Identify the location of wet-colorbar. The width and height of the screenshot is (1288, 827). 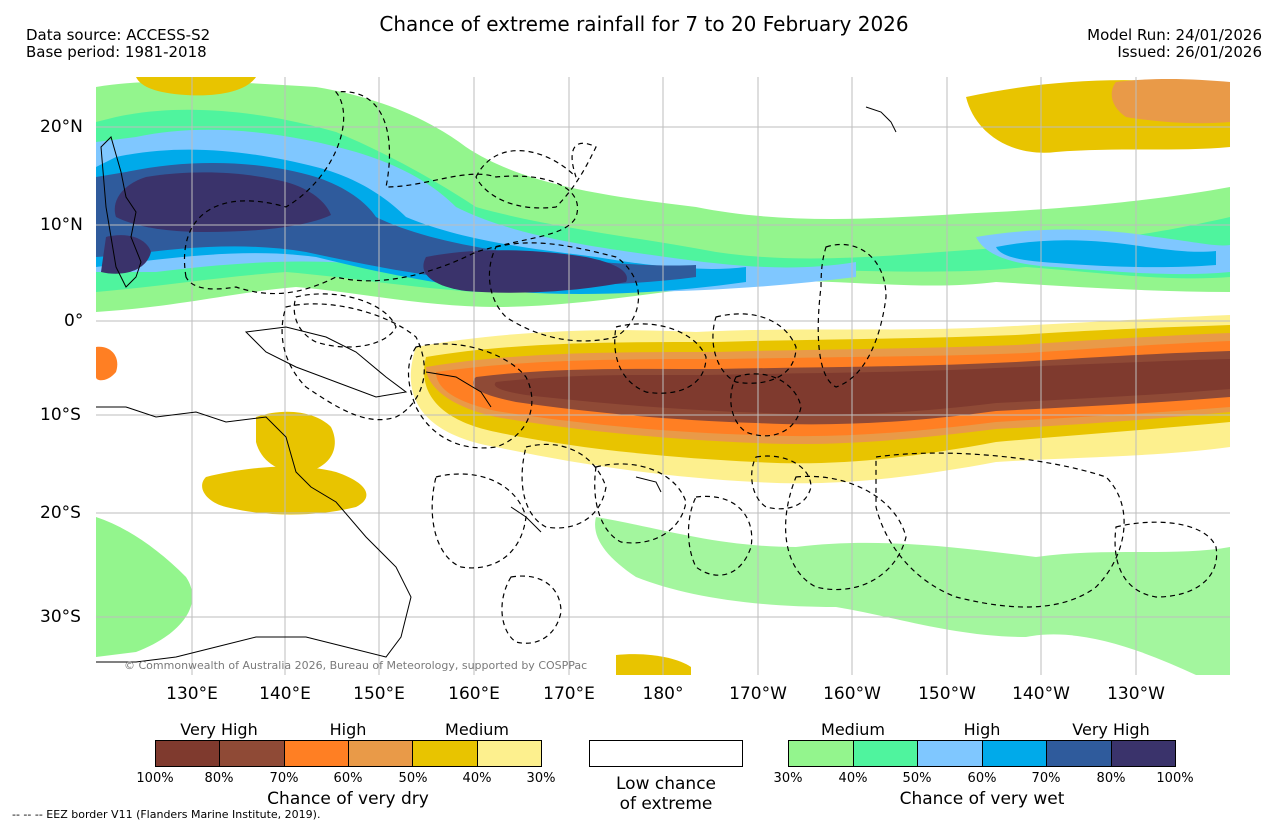
(982, 753).